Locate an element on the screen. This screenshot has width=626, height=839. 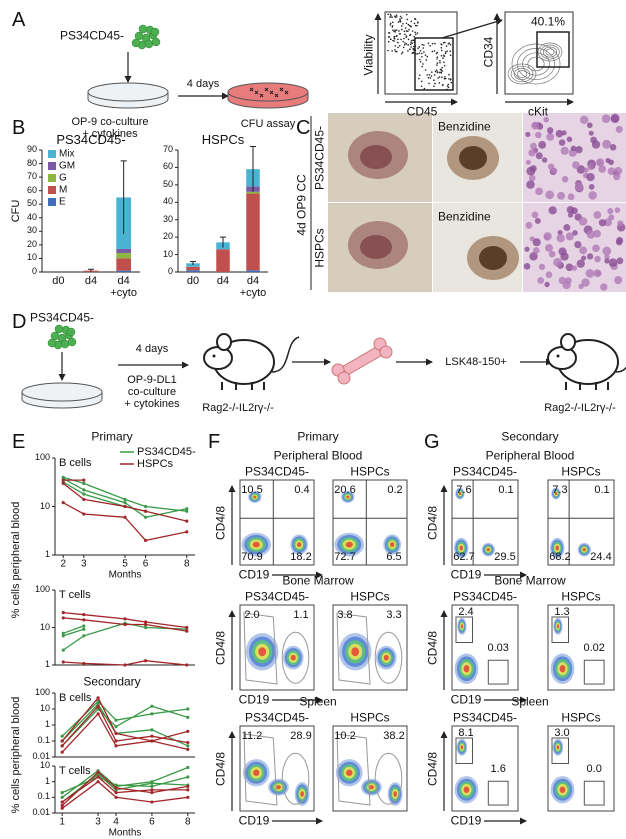
quadrant-value: 29.5 is located at coordinates (505, 556).